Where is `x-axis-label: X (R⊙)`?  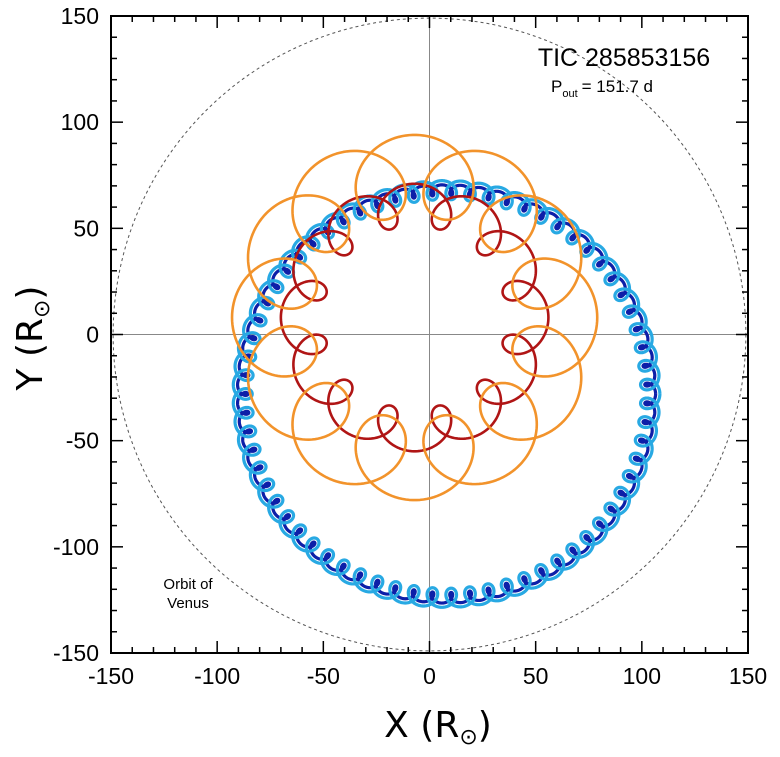
x-axis-label: X (R⊙) is located at coordinates (438, 727).